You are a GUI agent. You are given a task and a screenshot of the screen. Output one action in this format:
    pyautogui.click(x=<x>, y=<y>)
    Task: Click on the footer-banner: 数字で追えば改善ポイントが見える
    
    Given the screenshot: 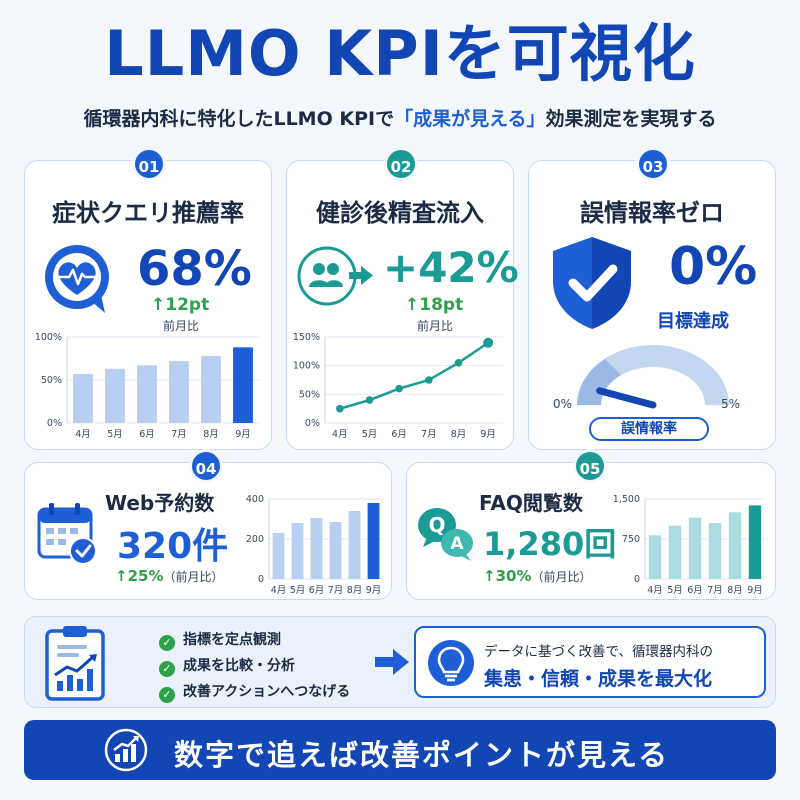 What is the action you would take?
    pyautogui.click(x=400, y=750)
    